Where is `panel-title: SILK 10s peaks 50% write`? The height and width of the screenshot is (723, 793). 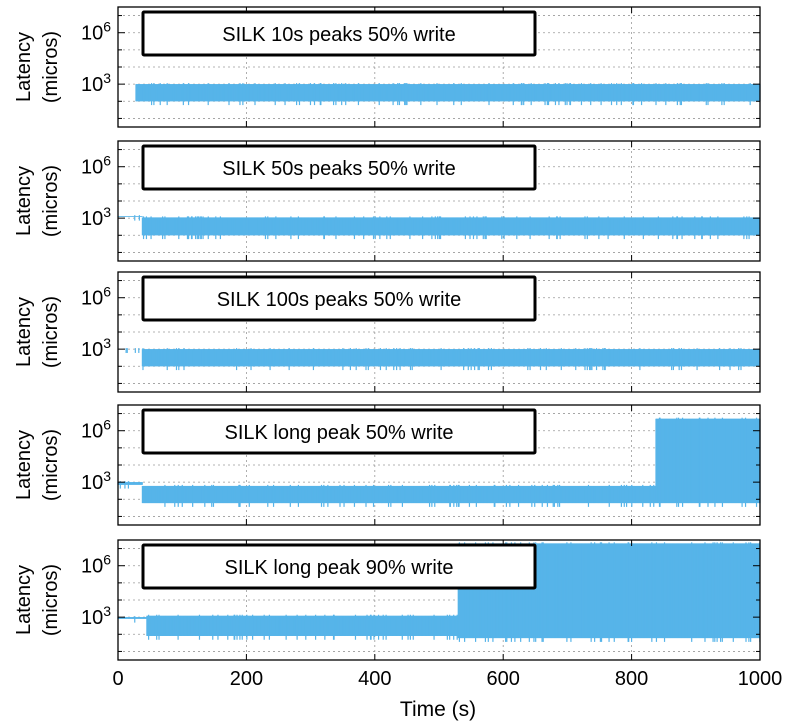
panel-title: SILK 10s peaks 50% write is located at coordinates (338, 35).